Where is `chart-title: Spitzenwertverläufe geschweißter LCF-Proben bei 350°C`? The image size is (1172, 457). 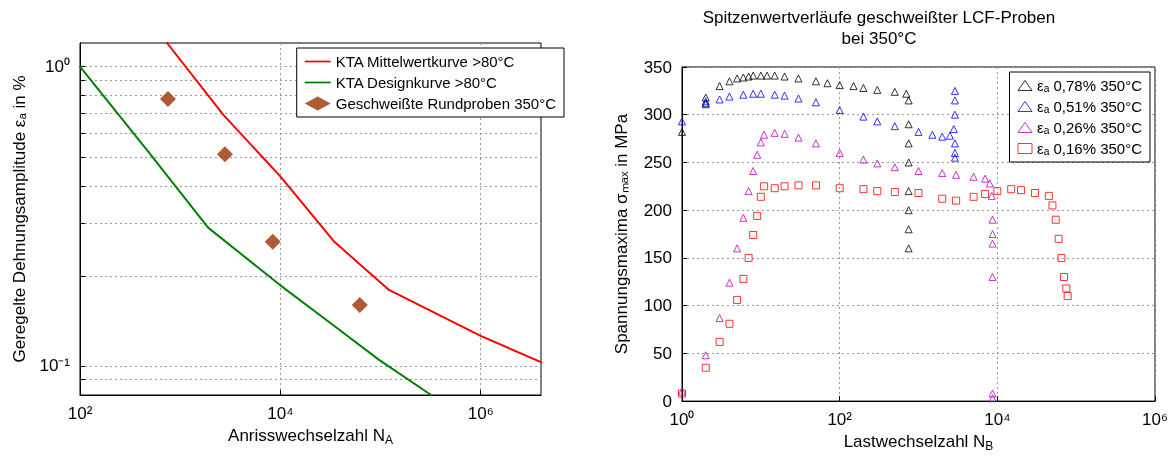 chart-title: Spitzenwertverläufe geschweißter LCF-Proben bei 350°C is located at coordinates (879, 28).